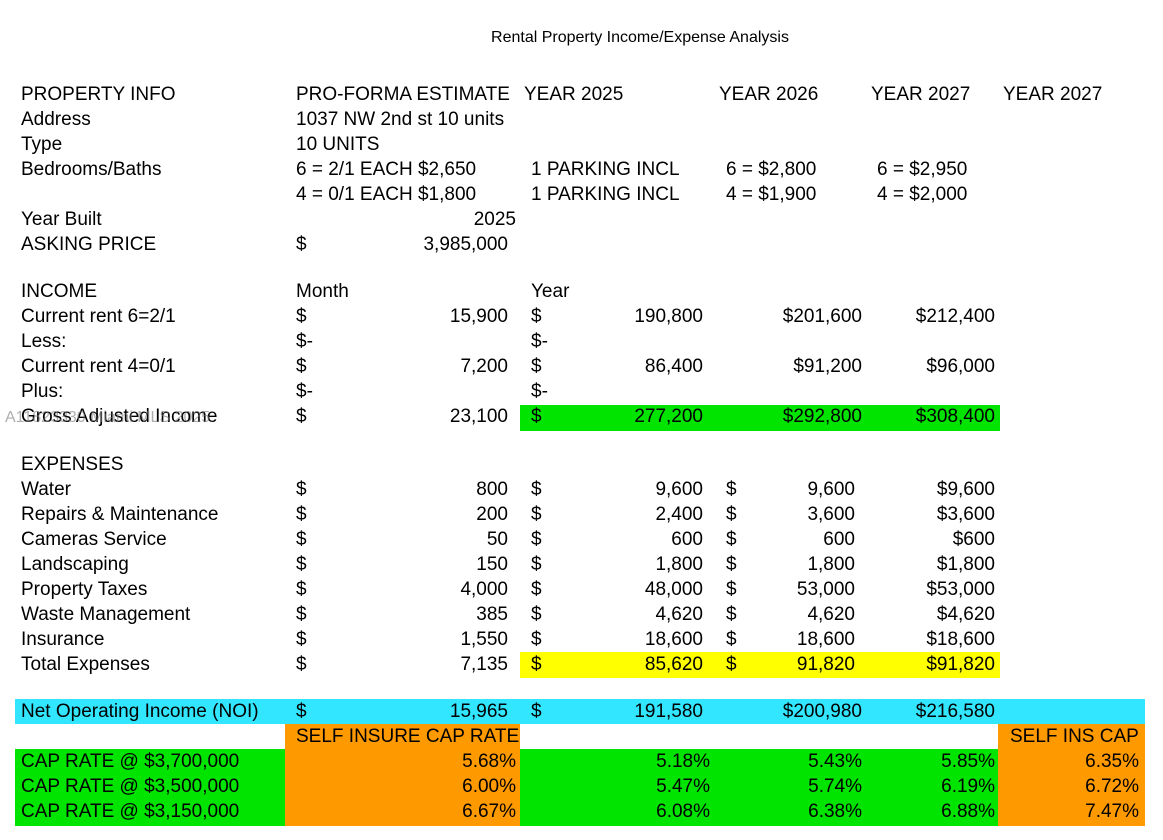 The height and width of the screenshot is (840, 1163). I want to click on cell: 15,965, so click(478, 711).